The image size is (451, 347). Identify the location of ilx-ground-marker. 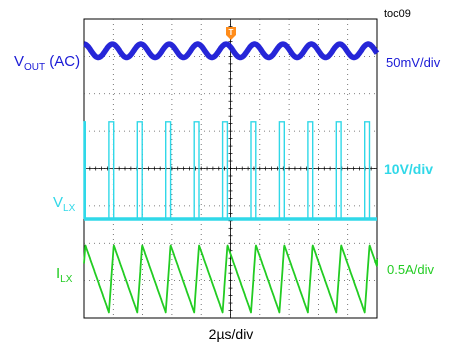
(376, 262).